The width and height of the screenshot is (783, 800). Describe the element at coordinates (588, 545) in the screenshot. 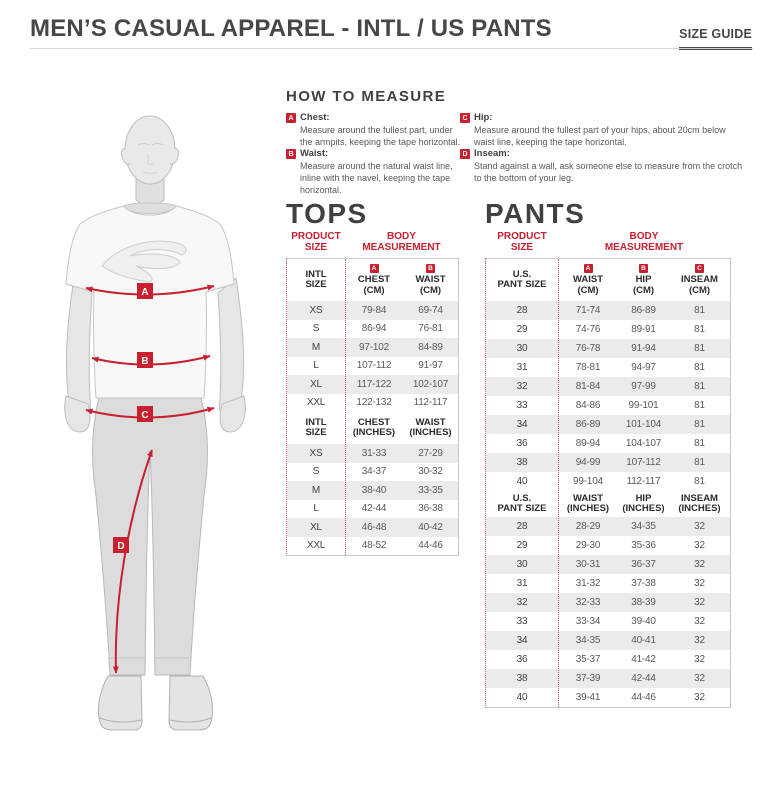

I see `value-cell: 29-30` at that location.